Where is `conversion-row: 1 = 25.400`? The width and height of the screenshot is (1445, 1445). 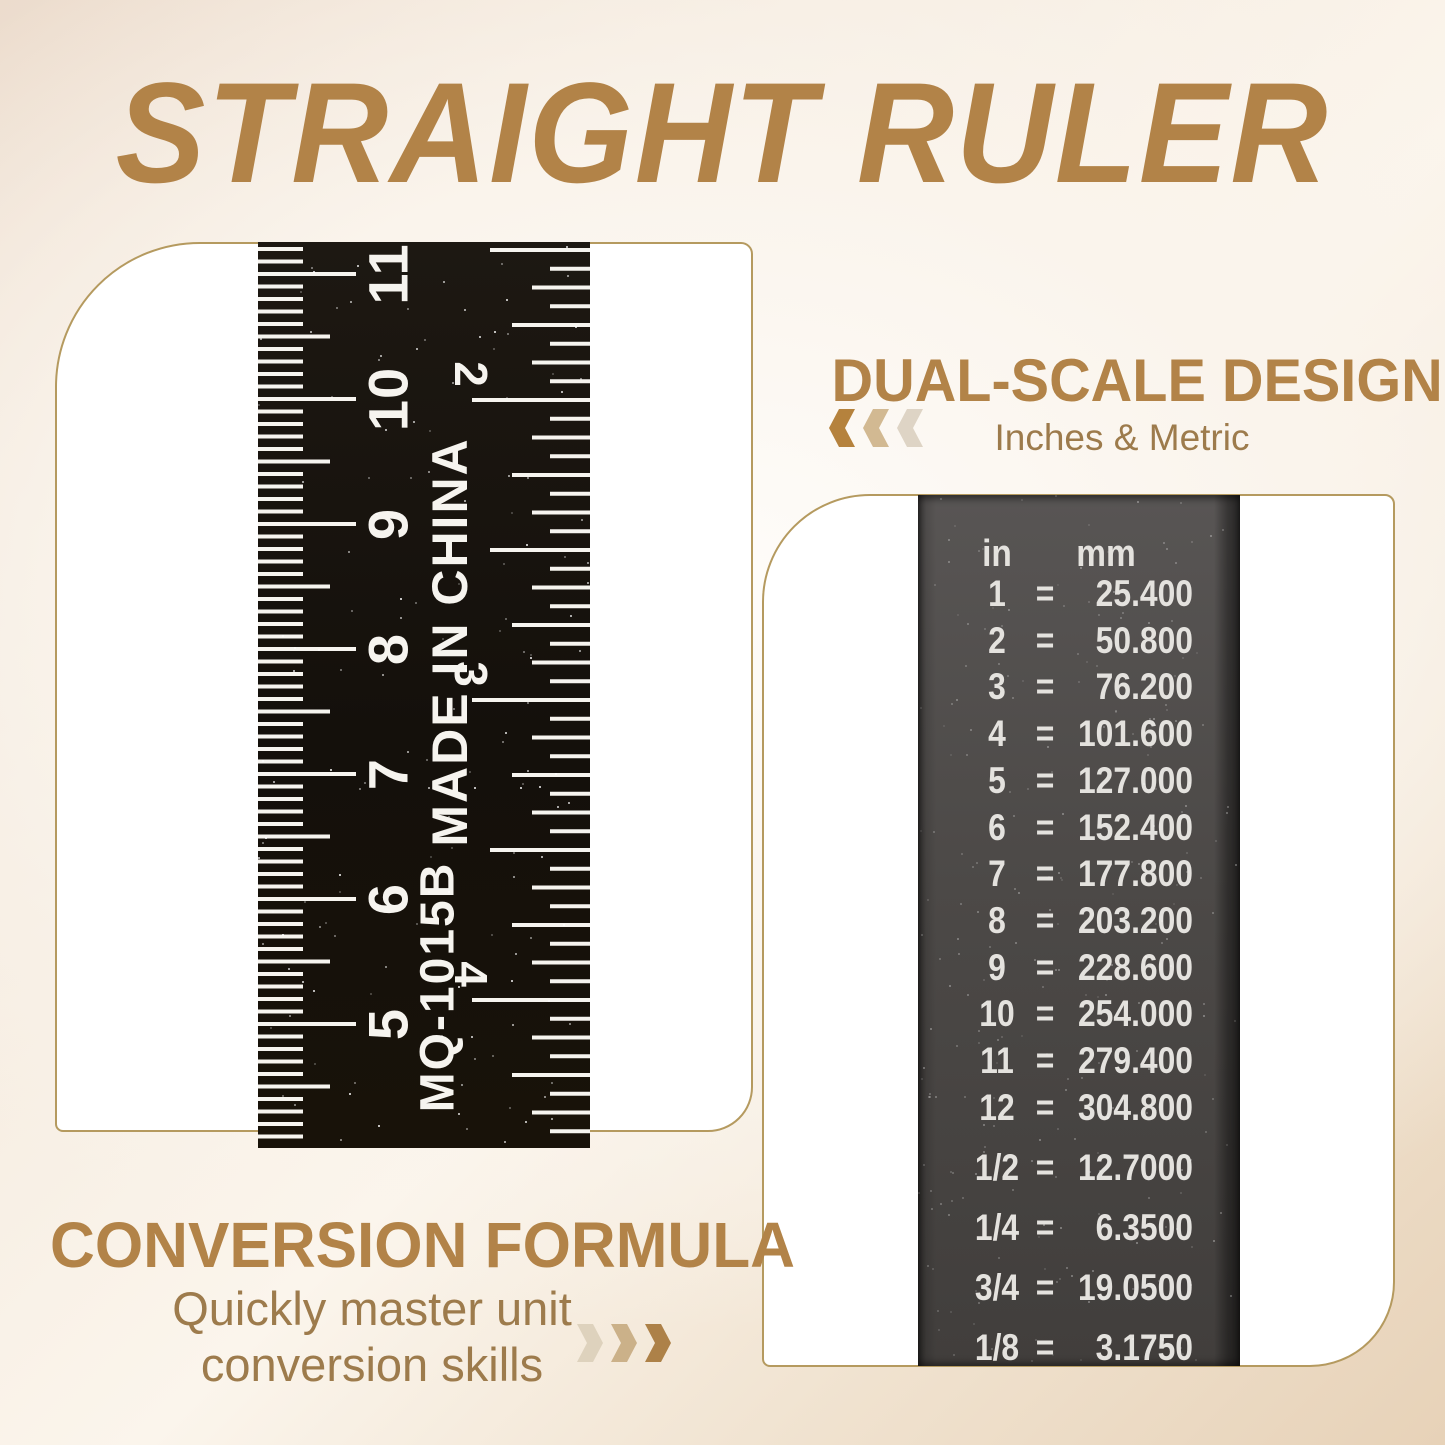
conversion-row: 1 = 25.400 is located at coordinates (1079, 594).